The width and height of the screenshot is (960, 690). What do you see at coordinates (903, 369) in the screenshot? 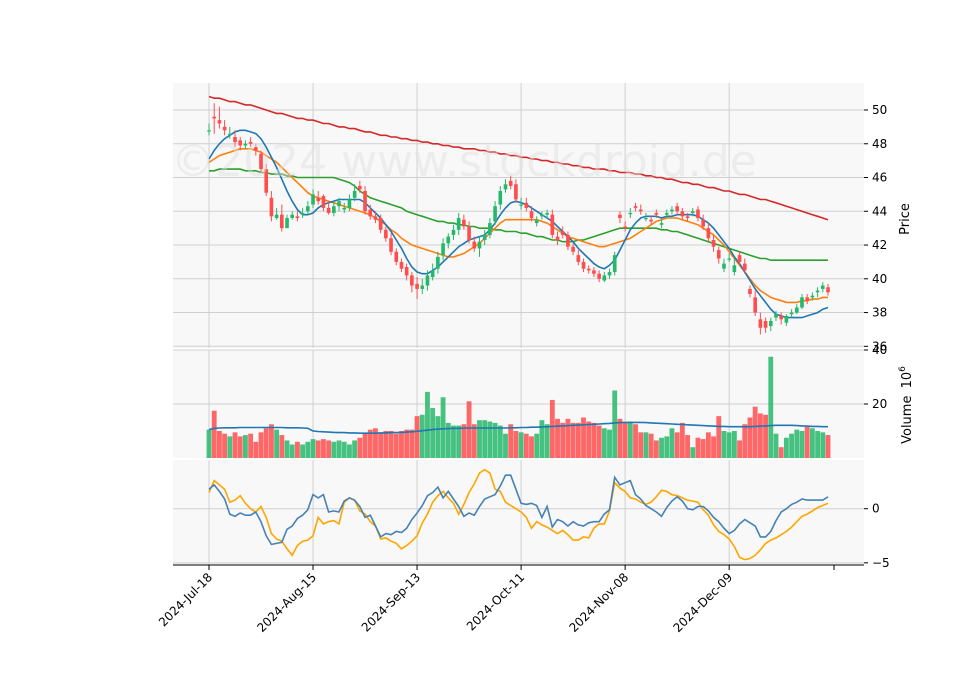
I see `volume-axis-exponent: 6` at bounding box center [903, 369].